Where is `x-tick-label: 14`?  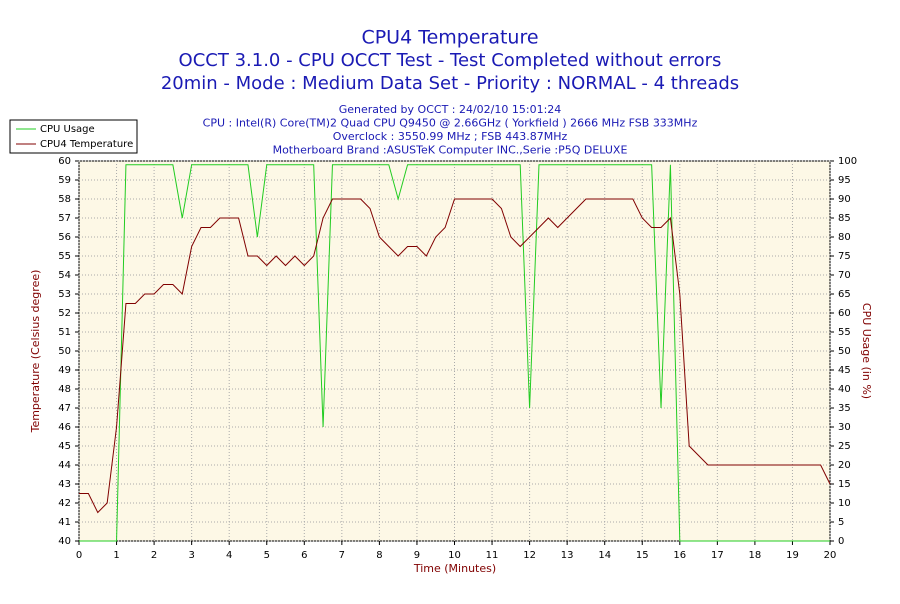 x-tick-label: 14 is located at coordinates (604, 555).